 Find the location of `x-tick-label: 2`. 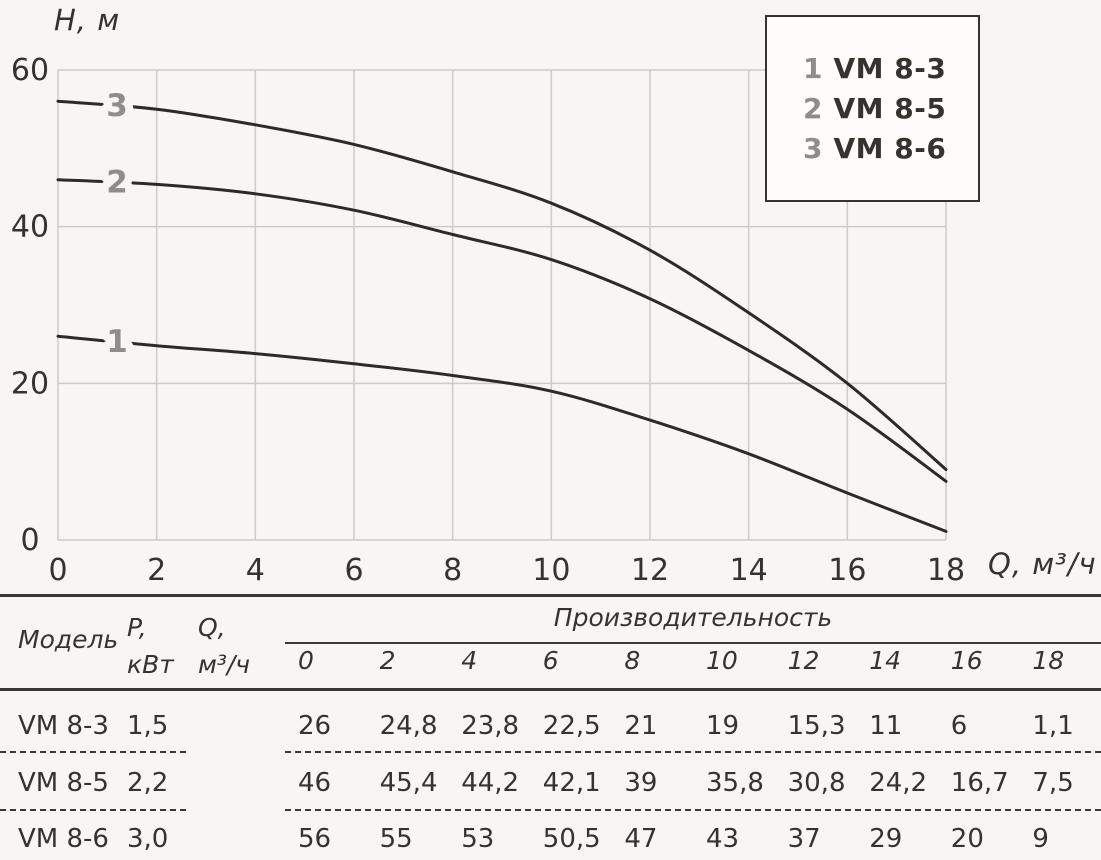

x-tick-label: 2 is located at coordinates (156, 570).